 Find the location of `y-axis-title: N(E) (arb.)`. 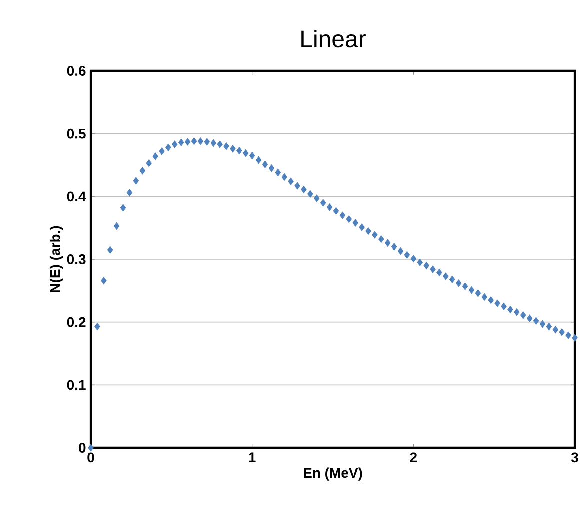

y-axis-title: N(E) (arb.) is located at coordinates (57, 259).